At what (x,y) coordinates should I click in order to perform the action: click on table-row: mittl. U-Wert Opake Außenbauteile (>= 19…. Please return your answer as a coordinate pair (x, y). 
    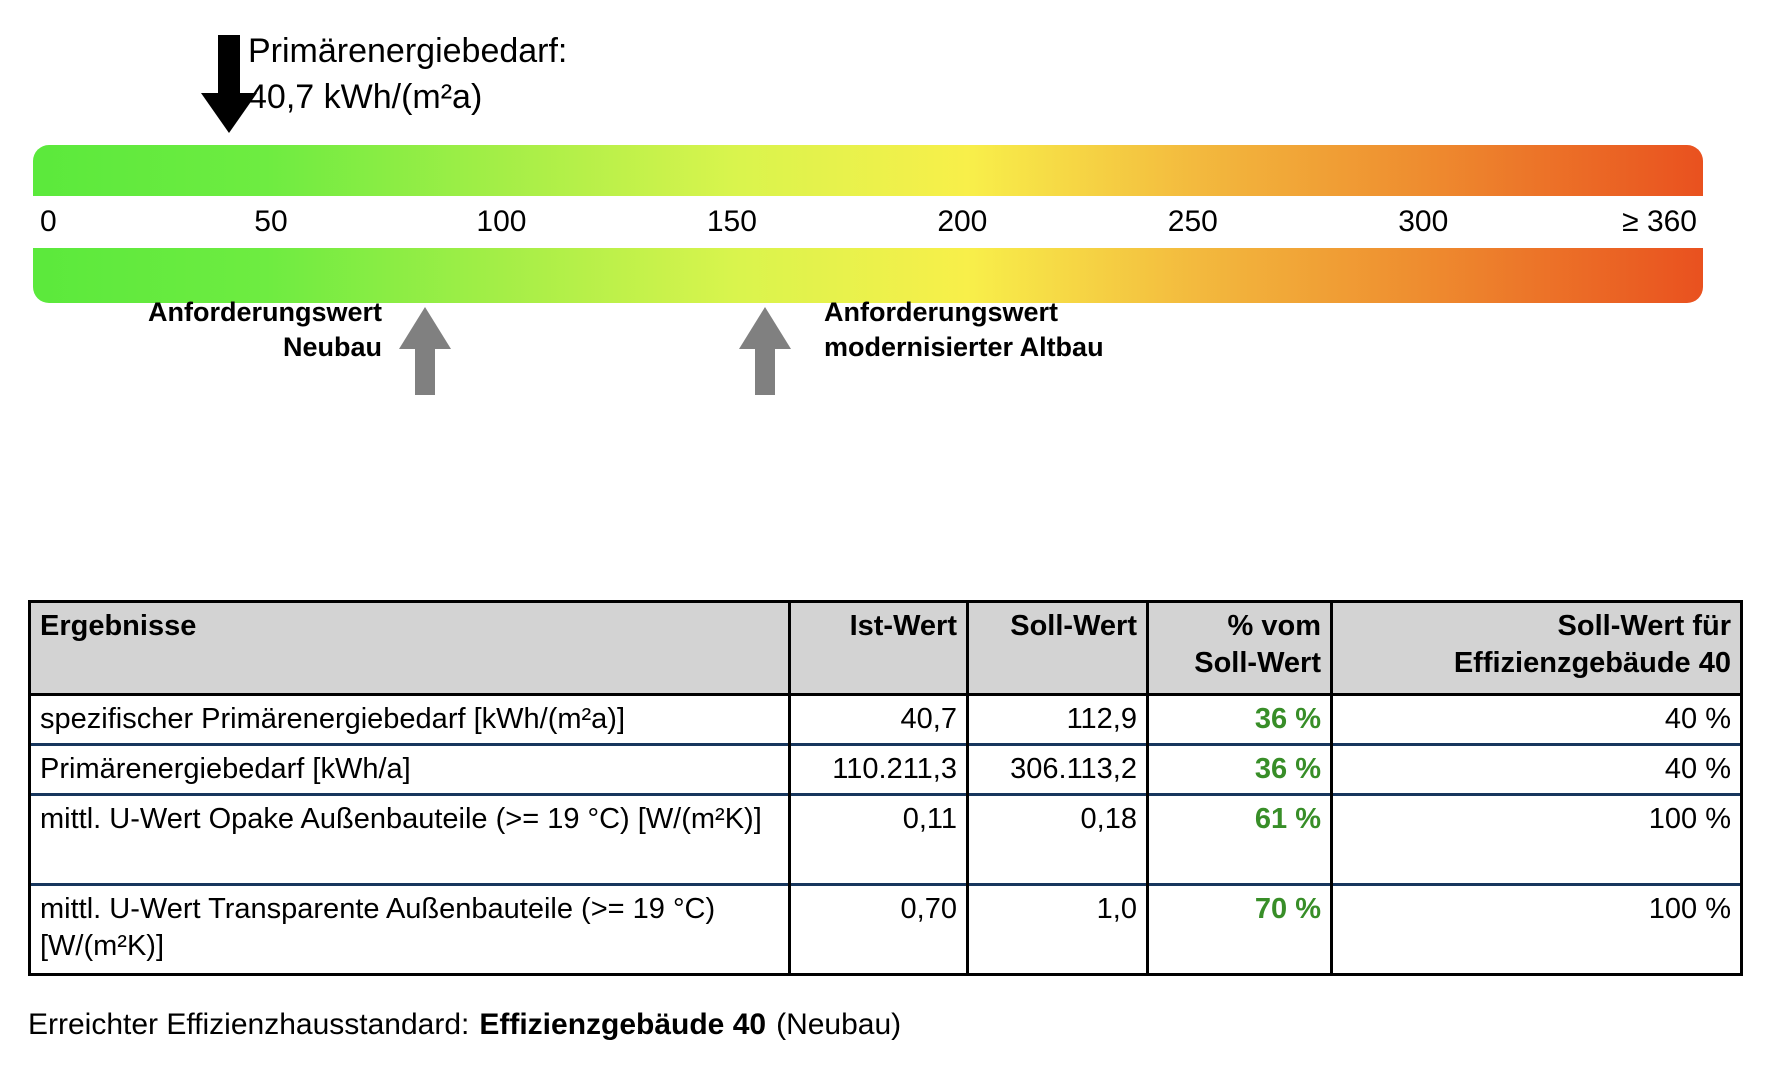
    Looking at the image, I should click on (885, 839).